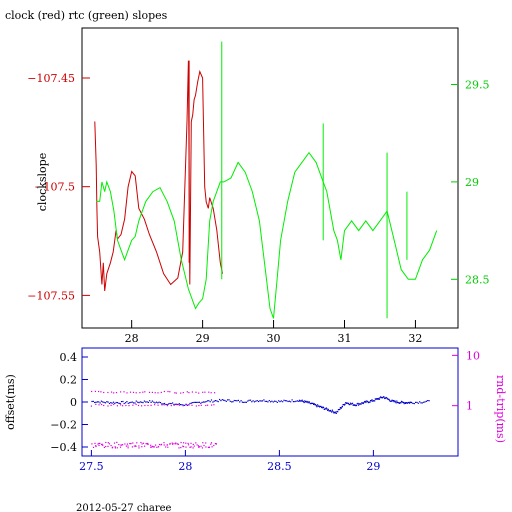  Describe the element at coordinates (373, 466) in the screenshot. I see `bottom-x-tick-label: 29` at that location.